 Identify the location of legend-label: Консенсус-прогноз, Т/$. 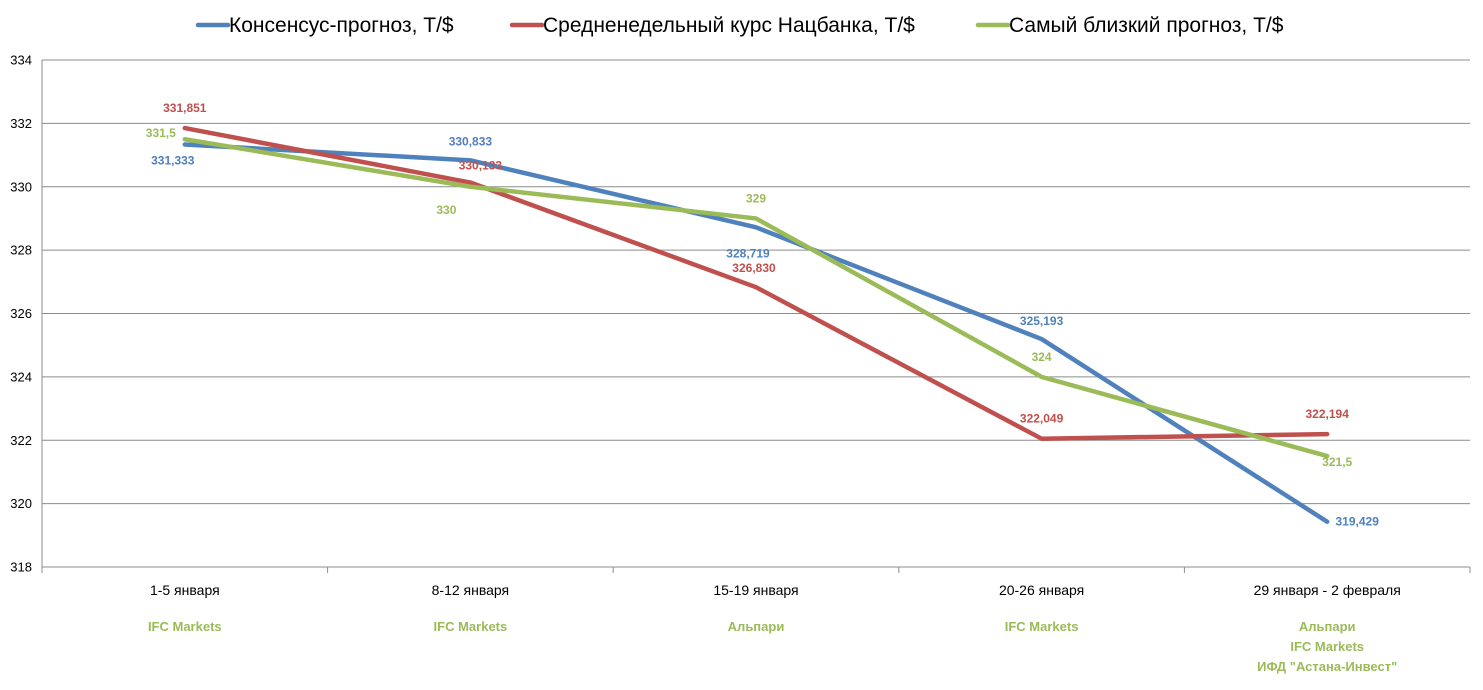
(341, 25).